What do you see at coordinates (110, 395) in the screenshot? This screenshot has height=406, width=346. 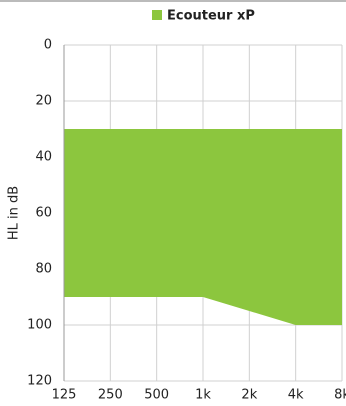 I see `x-tick-label: 250` at bounding box center [110, 395].